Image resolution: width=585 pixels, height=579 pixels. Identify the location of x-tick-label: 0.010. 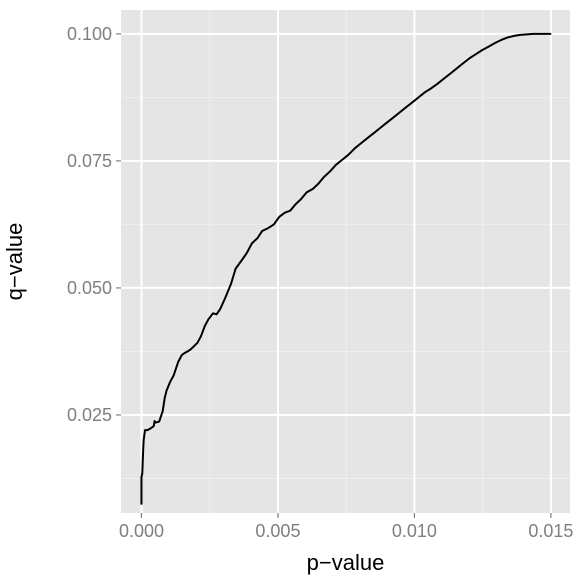
(414, 531).